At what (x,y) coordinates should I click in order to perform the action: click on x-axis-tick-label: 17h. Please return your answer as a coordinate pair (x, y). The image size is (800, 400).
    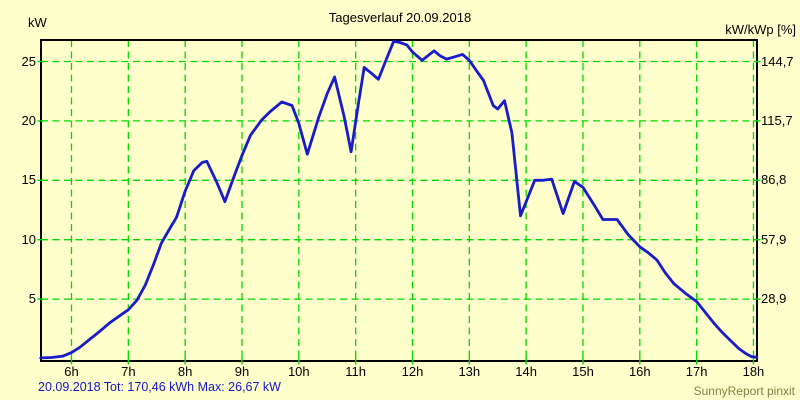
    Looking at the image, I should click on (696, 371).